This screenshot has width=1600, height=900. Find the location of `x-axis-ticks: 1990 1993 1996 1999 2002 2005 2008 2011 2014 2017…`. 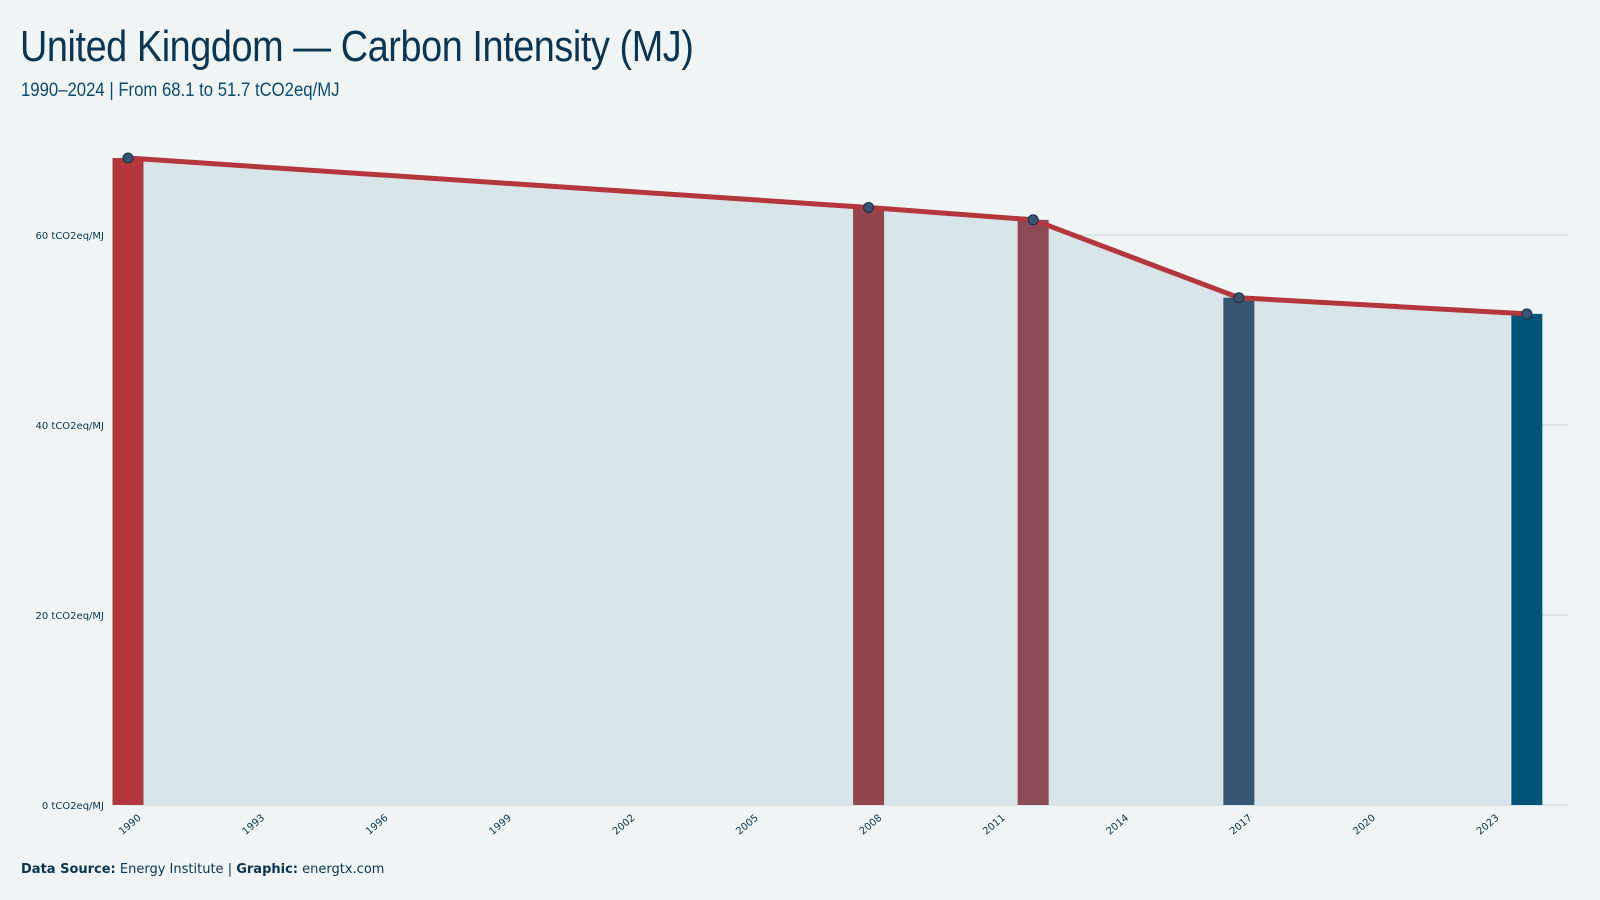

x-axis-ticks: 1990 1993 1996 1999 2002 2005 2008 2011 2014 2017… is located at coordinates (809, 825).